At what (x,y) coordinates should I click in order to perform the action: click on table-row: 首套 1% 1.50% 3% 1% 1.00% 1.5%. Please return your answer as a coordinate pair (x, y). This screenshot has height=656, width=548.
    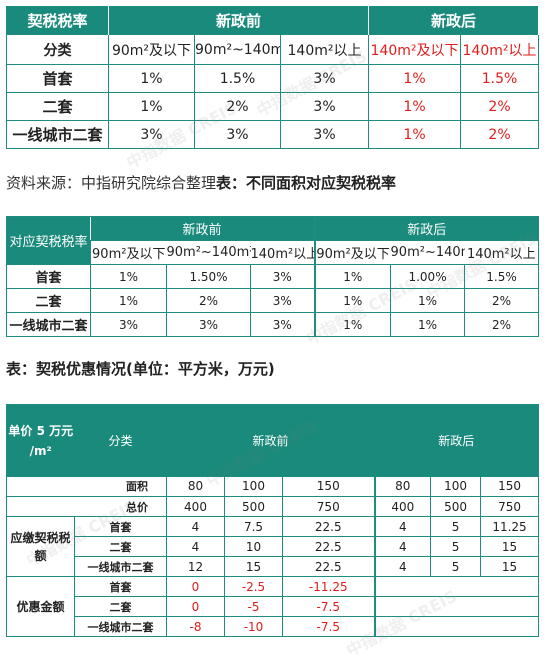
    Looking at the image, I should click on (272, 276).